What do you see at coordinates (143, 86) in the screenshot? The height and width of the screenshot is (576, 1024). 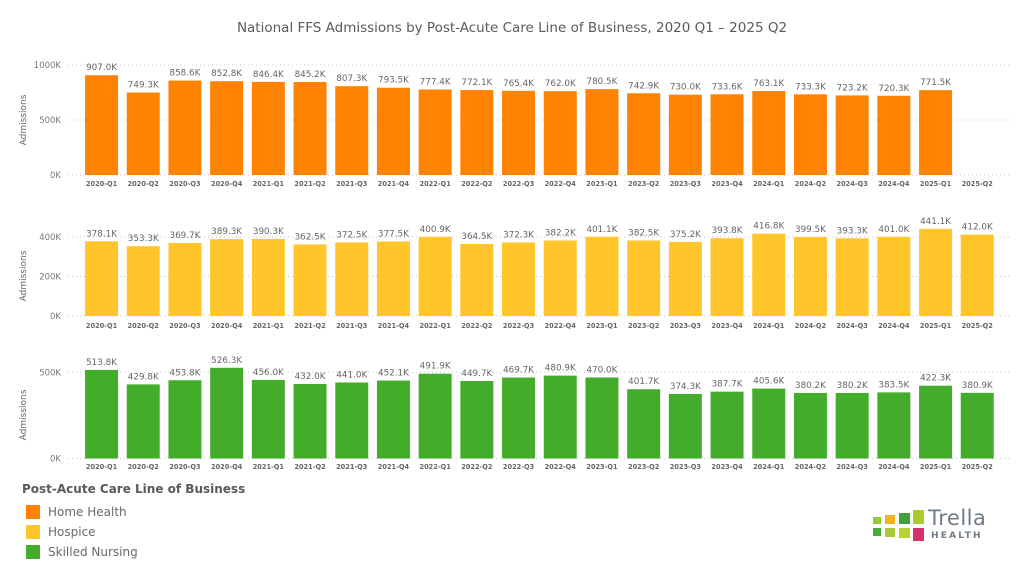 I see `data-label: 749.3K` at bounding box center [143, 86].